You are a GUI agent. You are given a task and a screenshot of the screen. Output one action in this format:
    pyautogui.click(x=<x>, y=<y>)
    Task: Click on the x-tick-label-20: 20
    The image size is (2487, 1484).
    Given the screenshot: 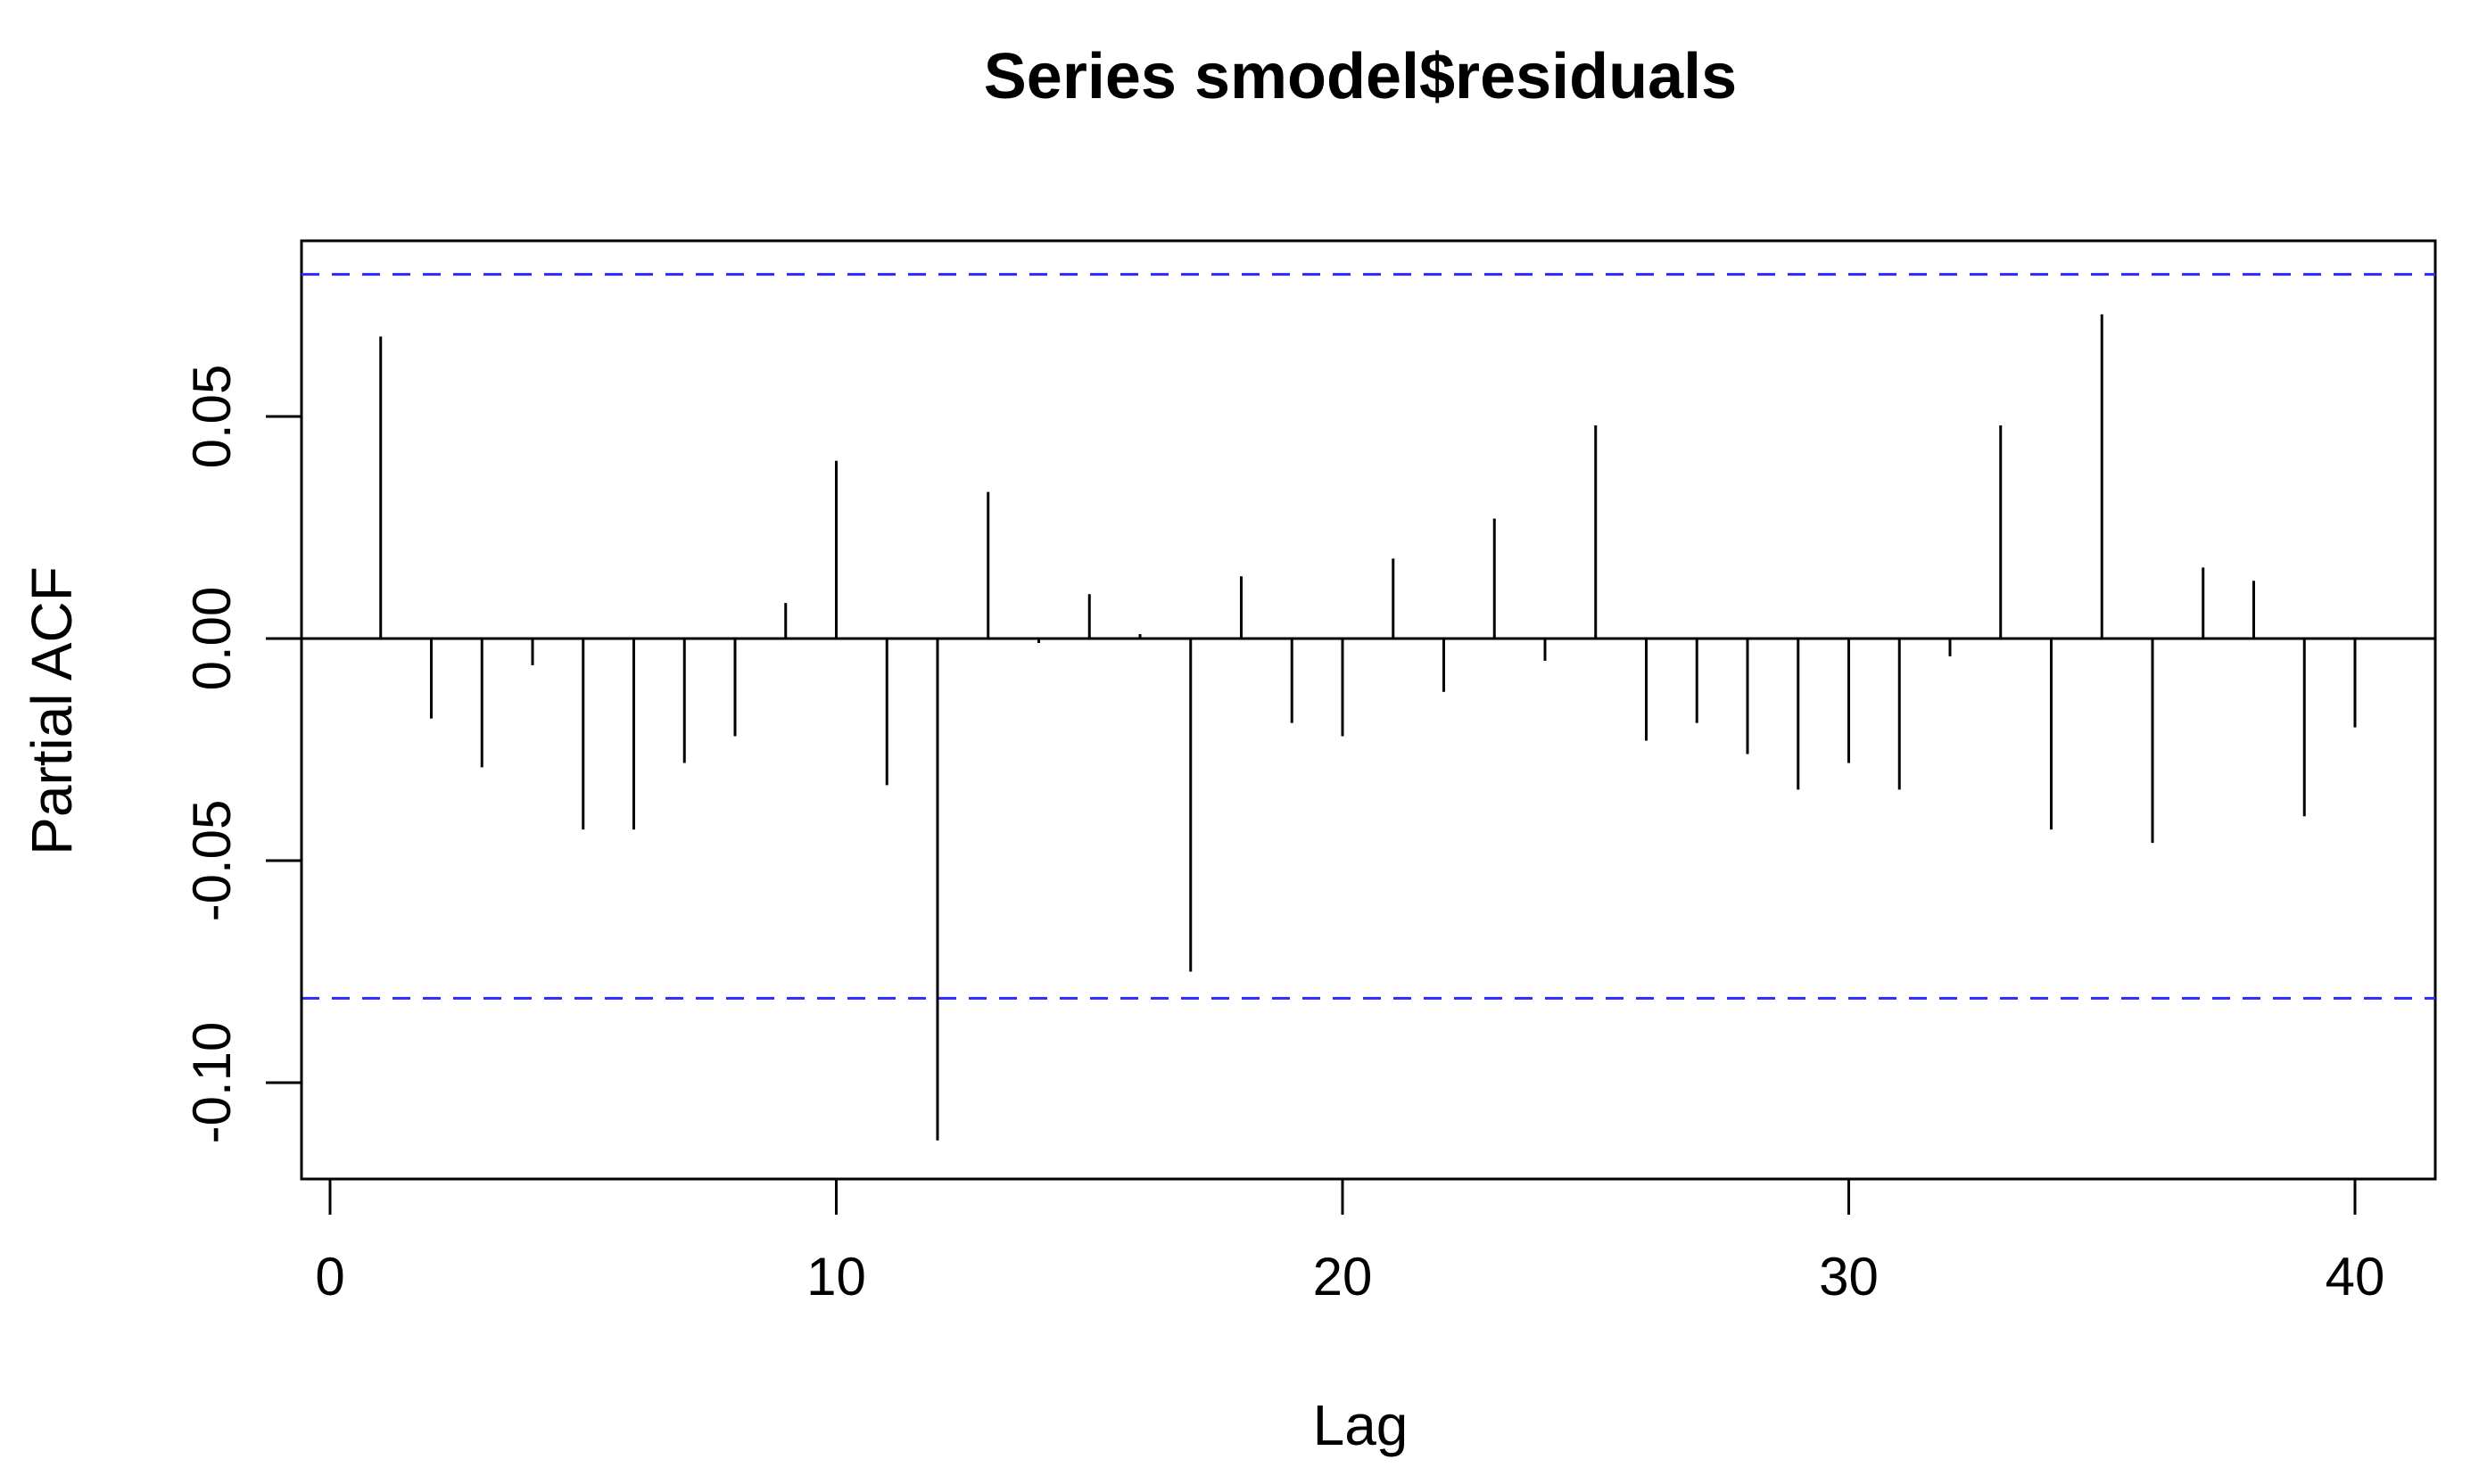 What is the action you would take?
    pyautogui.click(x=1343, y=1277)
    